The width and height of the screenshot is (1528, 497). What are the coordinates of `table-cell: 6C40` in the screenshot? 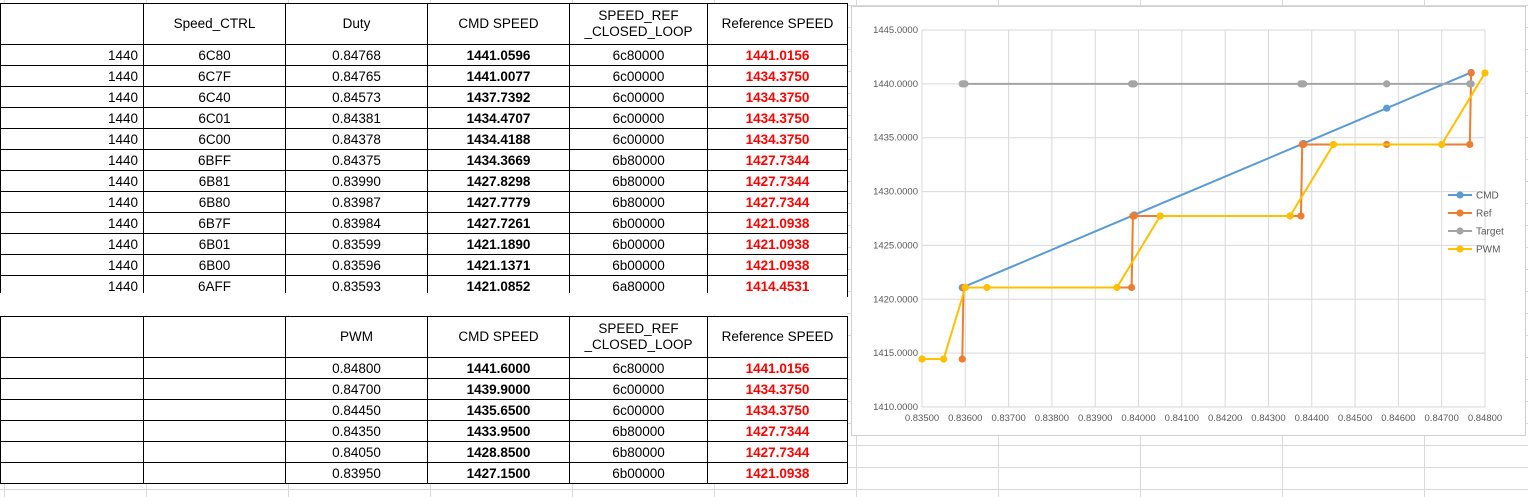 It's located at (214, 97).